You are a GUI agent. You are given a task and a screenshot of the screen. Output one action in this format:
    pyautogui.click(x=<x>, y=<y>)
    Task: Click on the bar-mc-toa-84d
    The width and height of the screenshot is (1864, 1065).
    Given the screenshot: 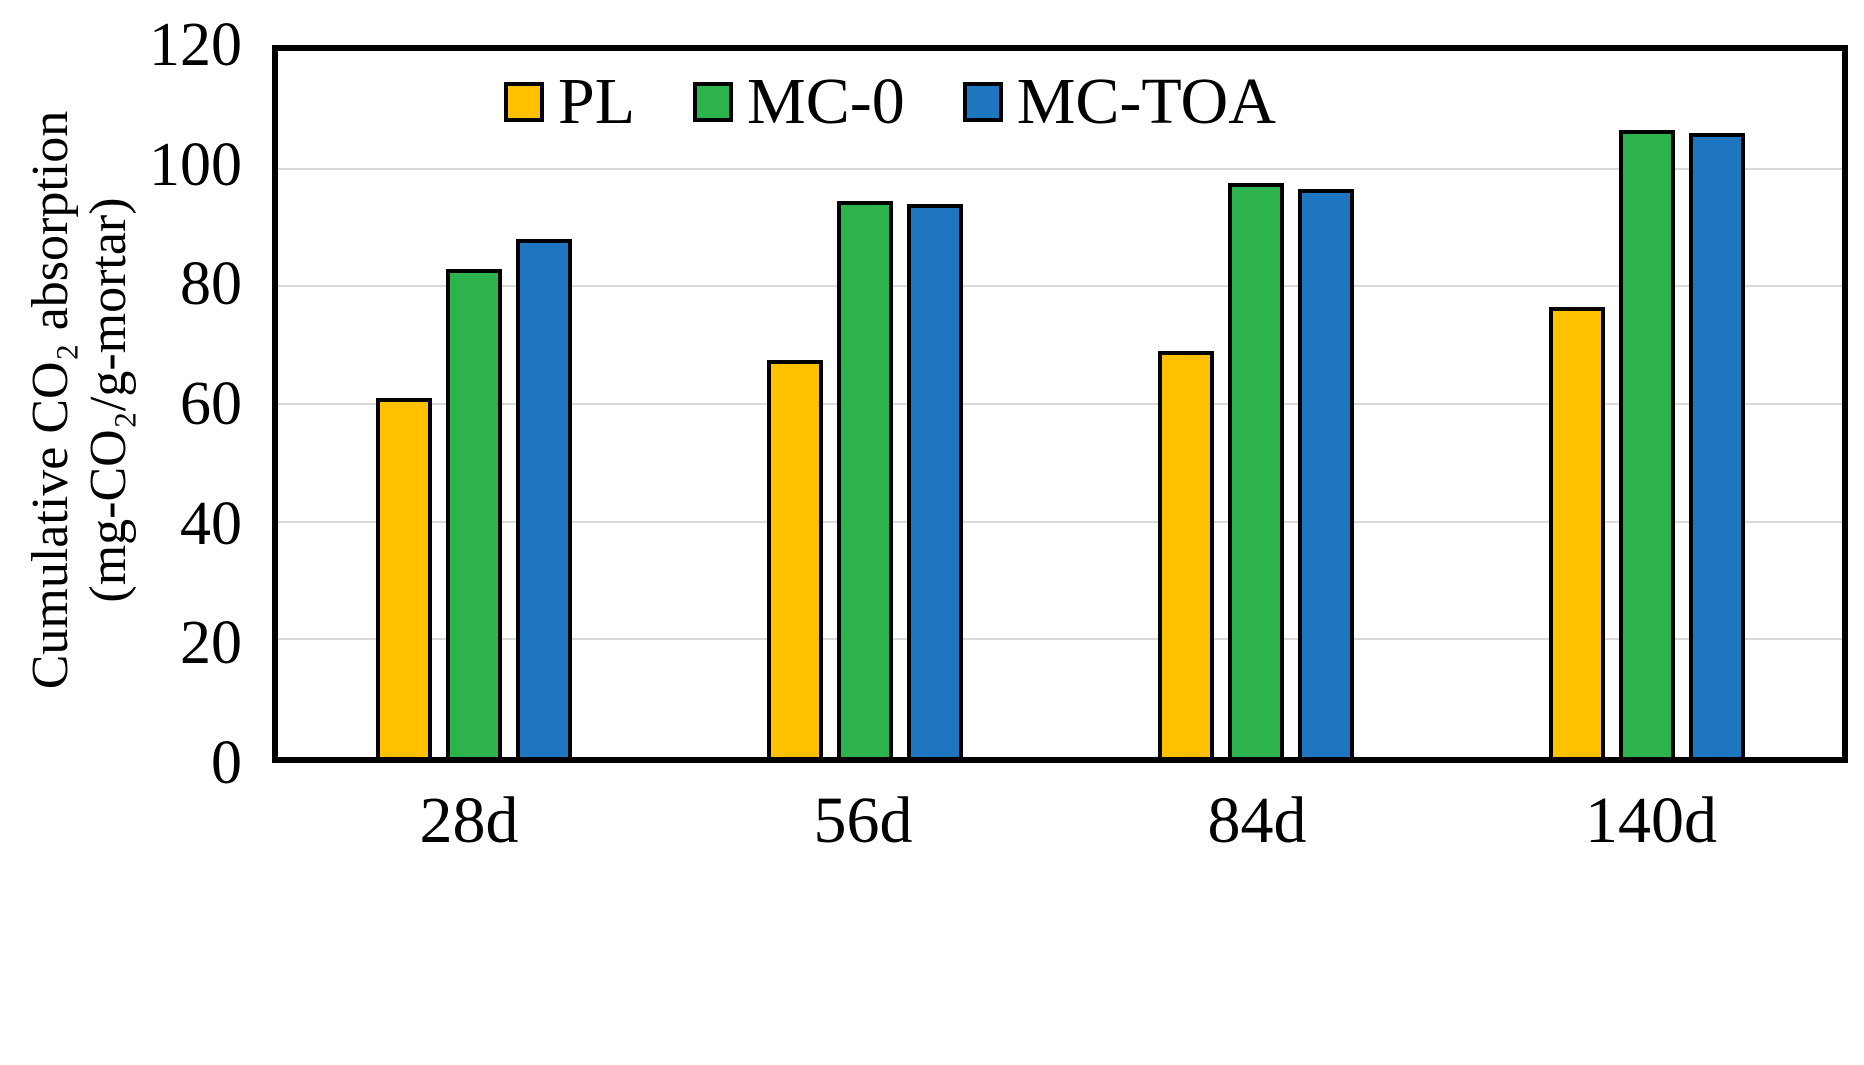 What is the action you would take?
    pyautogui.click(x=1325, y=473)
    